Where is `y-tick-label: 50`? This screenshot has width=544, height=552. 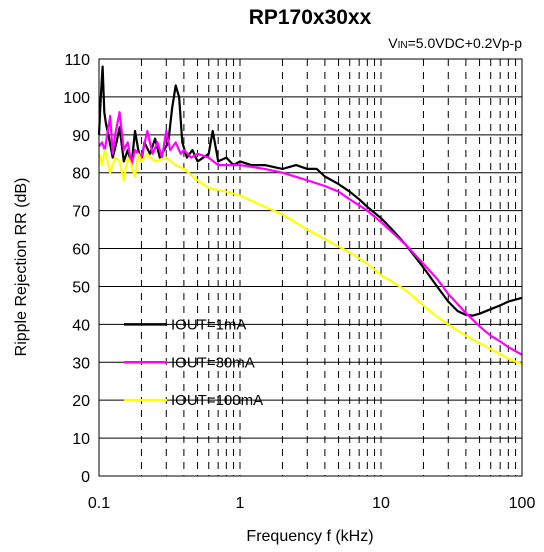
y-tick-label: 50 is located at coordinates (81, 287).